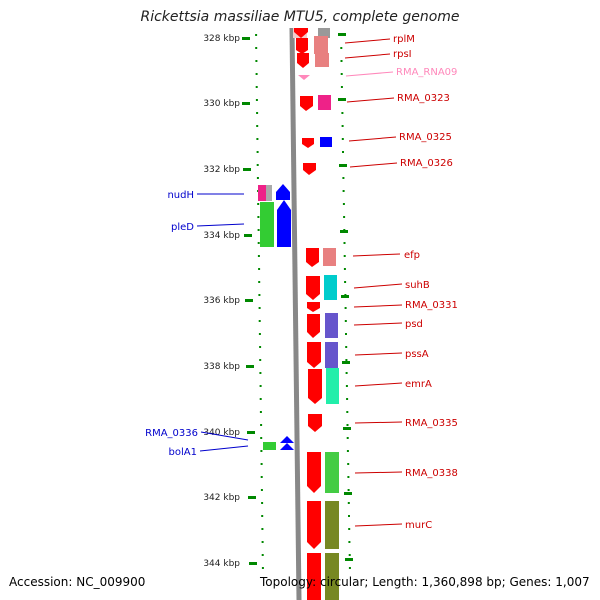 Image resolution: width=600 pixels, height=600 pixels. I want to click on gene-label-rma0336: RMA_0336, so click(171, 433).